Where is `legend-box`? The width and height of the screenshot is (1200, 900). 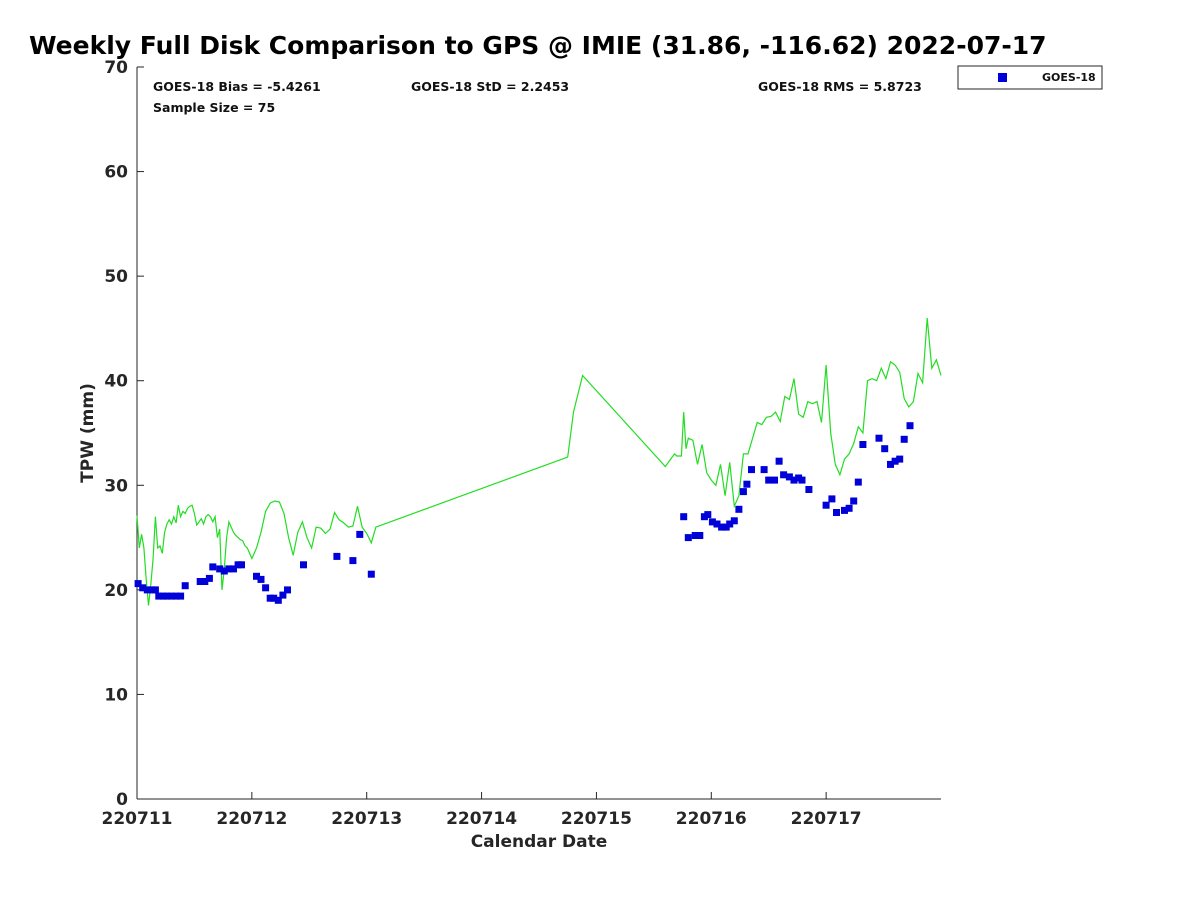
legend-box is located at coordinates (1030, 77).